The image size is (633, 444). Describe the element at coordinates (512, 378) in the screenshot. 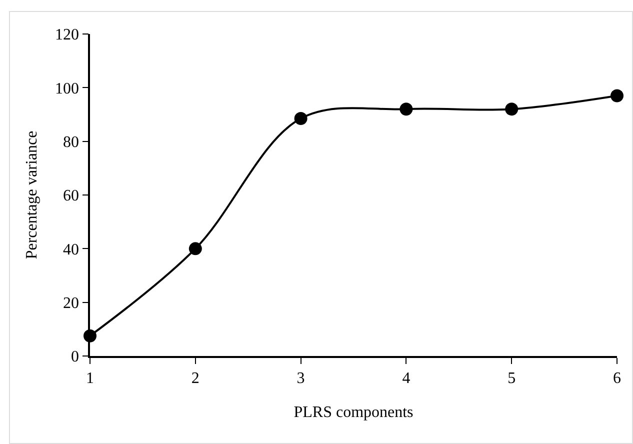

I see `x-tick-label: 5` at that location.